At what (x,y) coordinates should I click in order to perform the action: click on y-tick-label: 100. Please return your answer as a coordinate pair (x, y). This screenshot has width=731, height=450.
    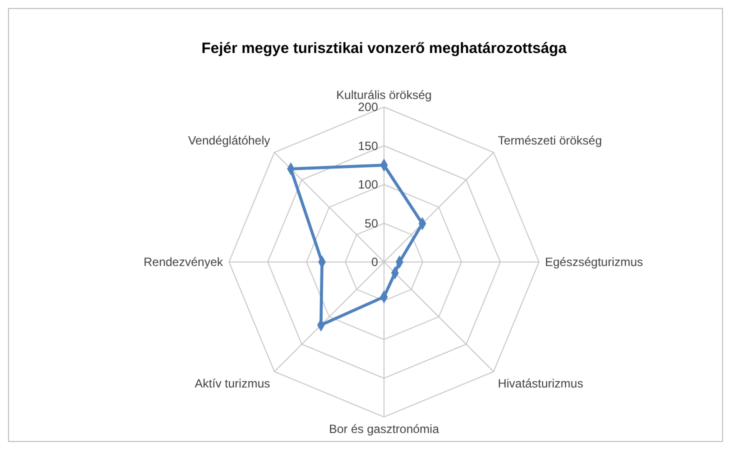
    Looking at the image, I should click on (368, 185).